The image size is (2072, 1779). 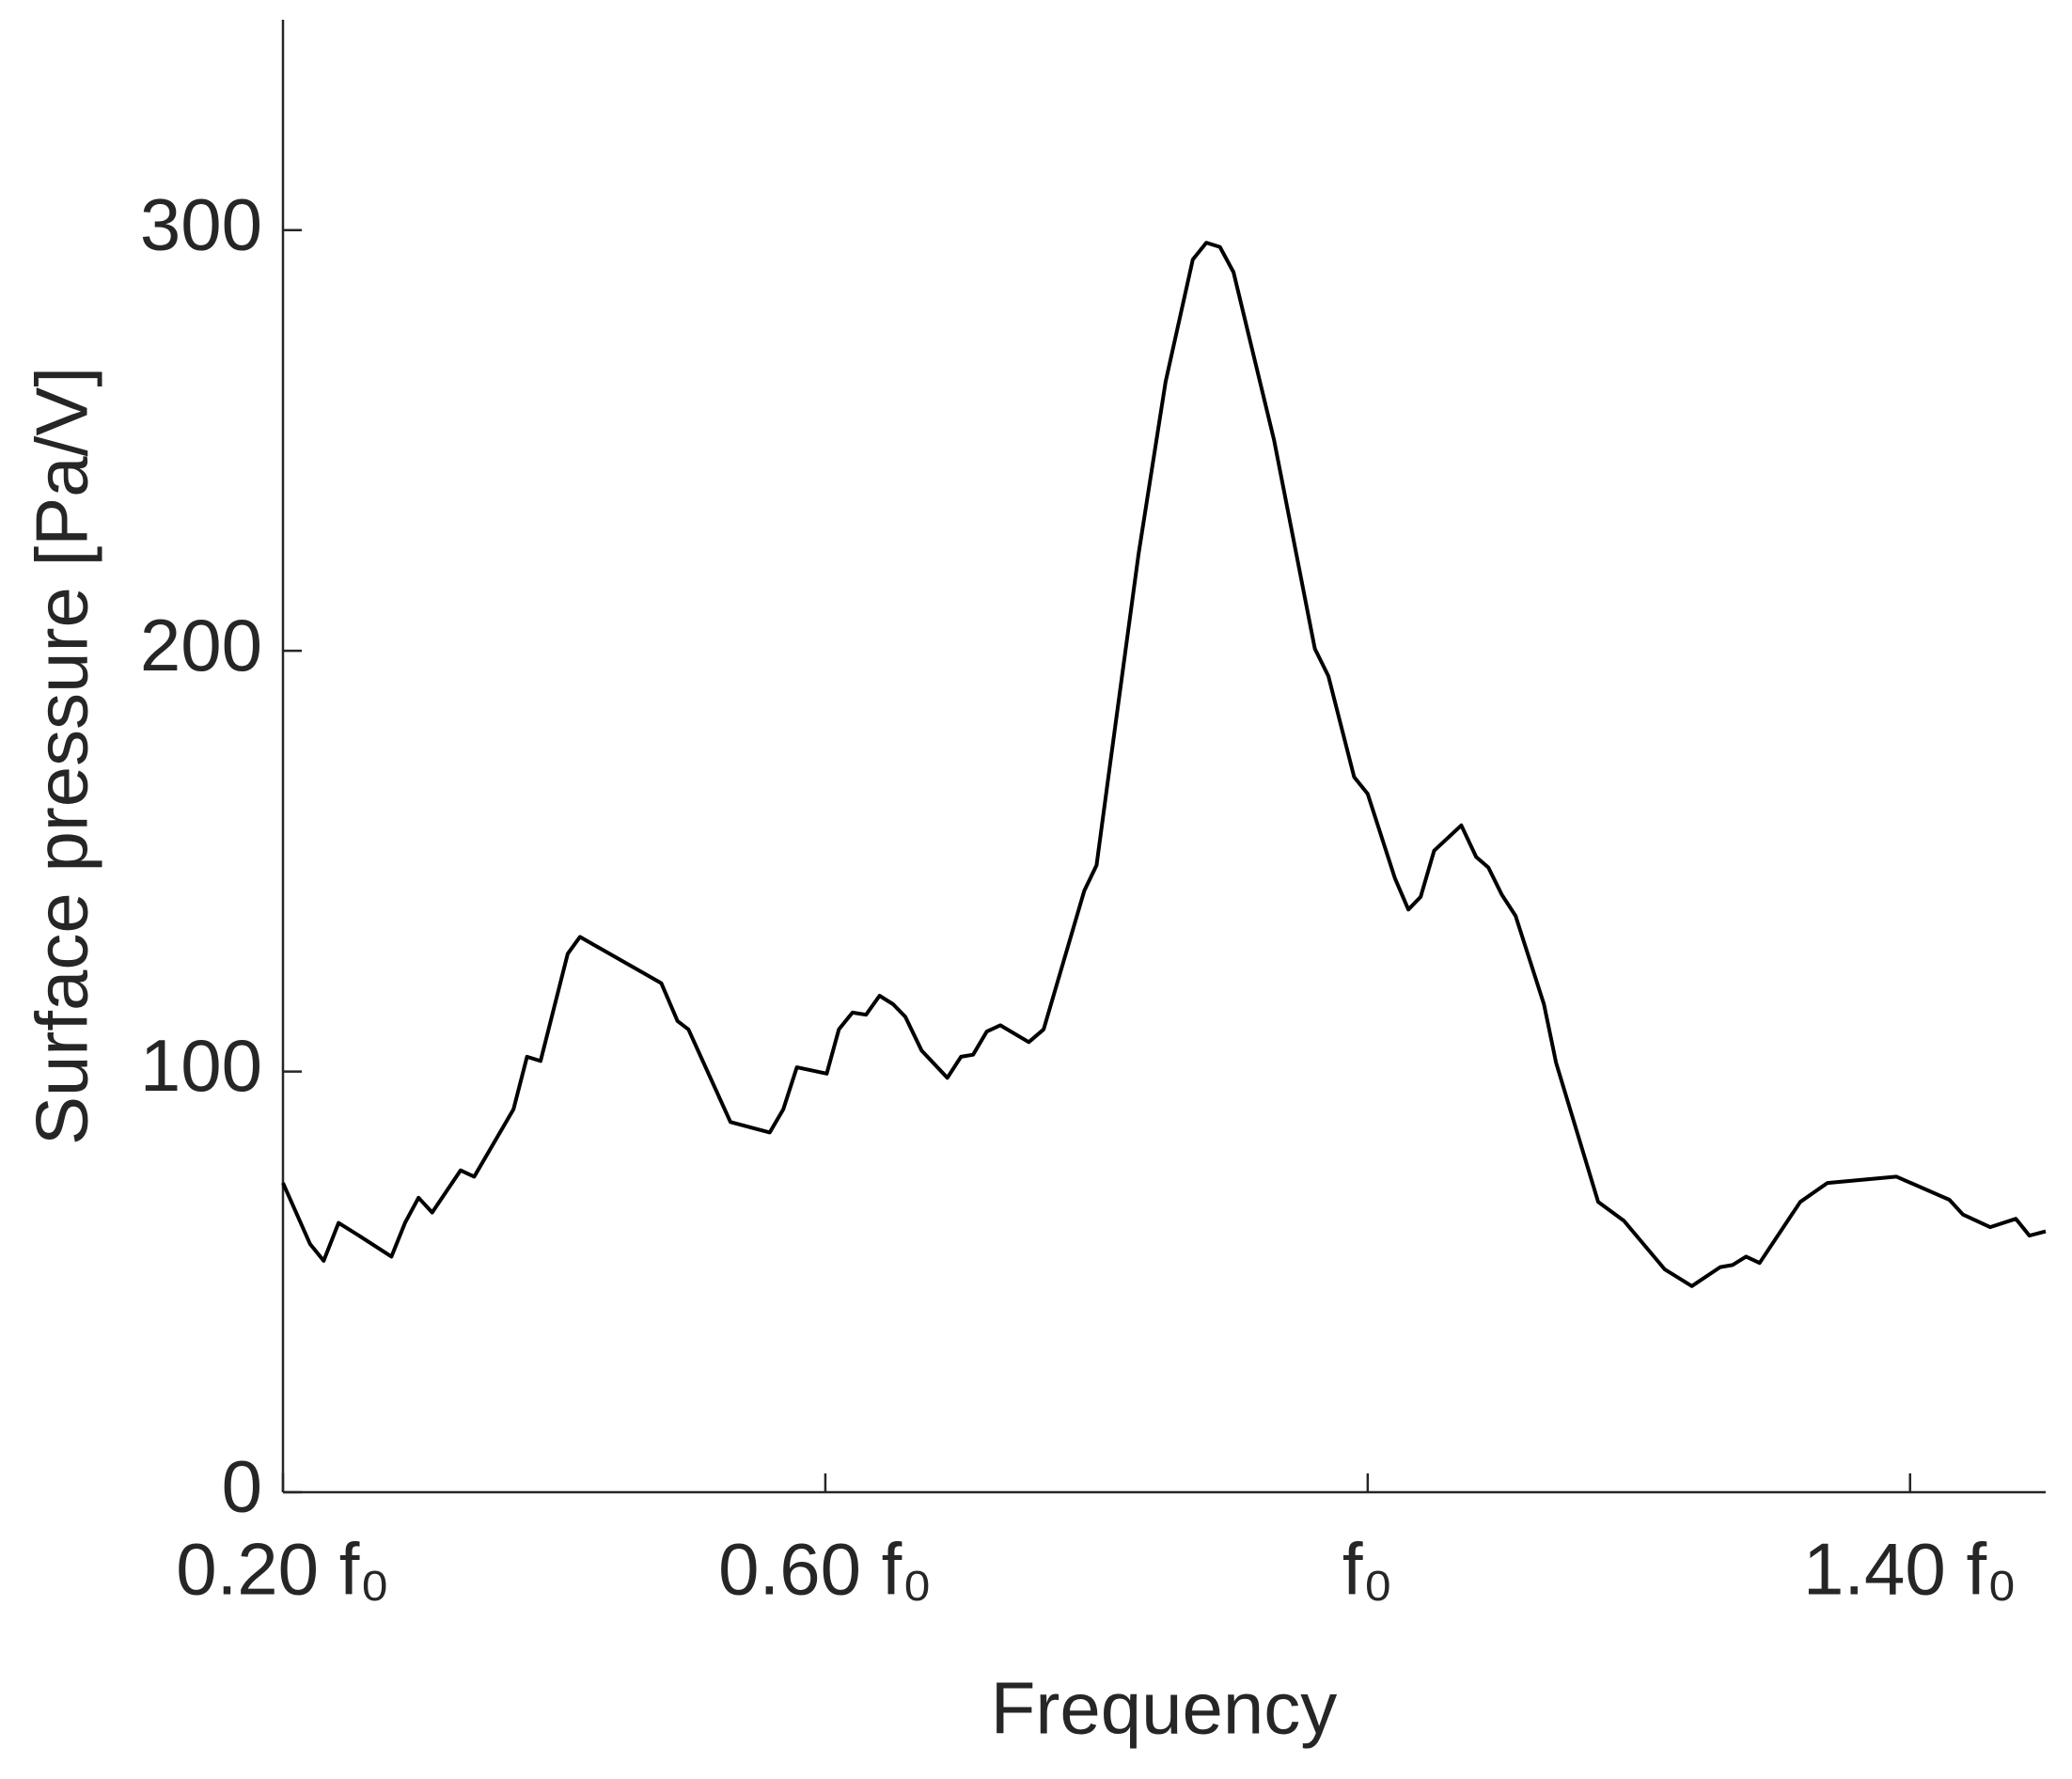 What do you see at coordinates (201, 645) in the screenshot?
I see `y-tick-label: 200` at bounding box center [201, 645].